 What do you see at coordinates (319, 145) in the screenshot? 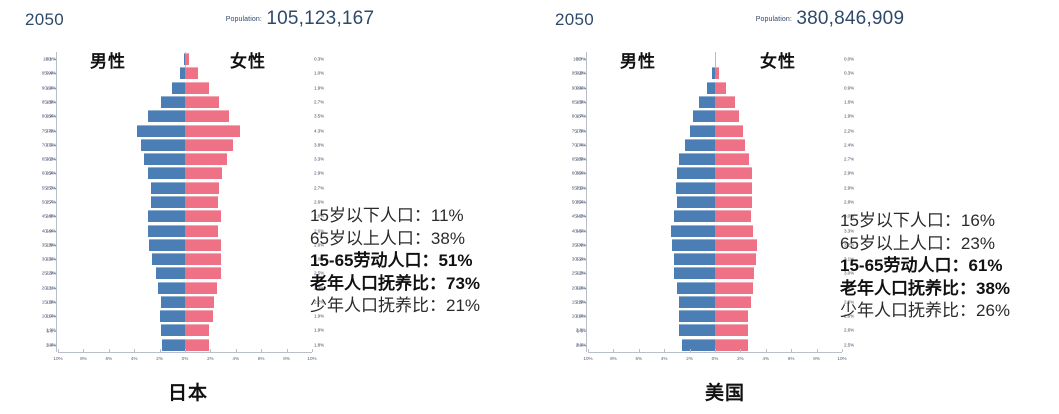
I see `female-bar-value: 3.8%` at bounding box center [319, 145].